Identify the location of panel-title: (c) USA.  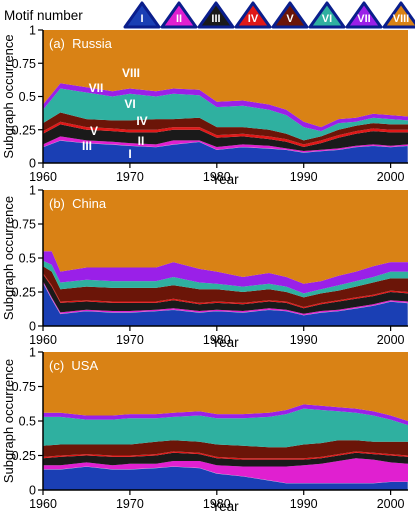
(73, 365).